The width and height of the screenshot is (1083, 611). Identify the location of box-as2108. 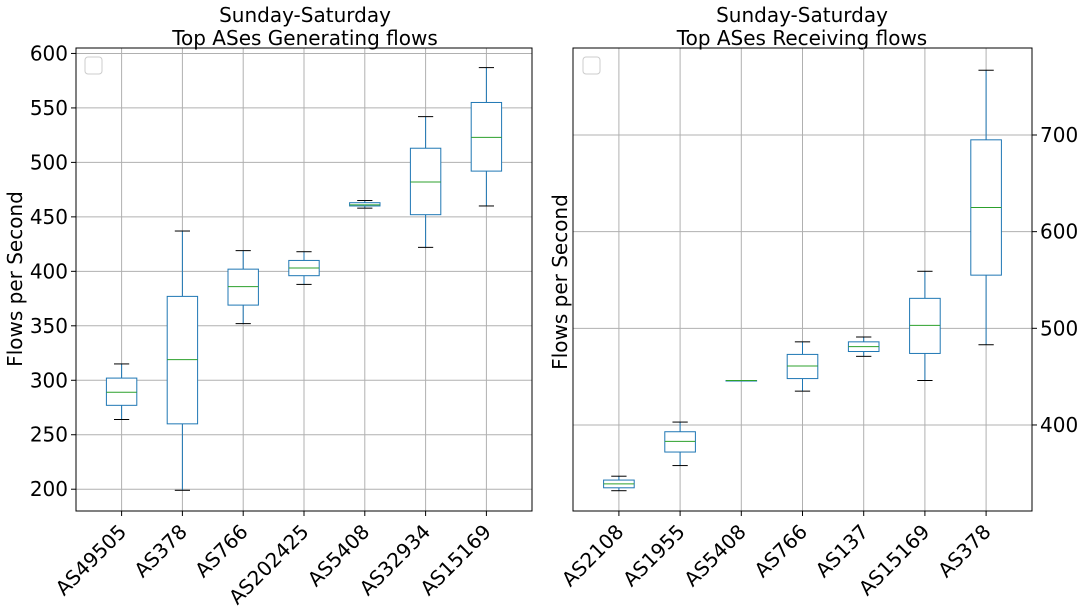
(619, 483).